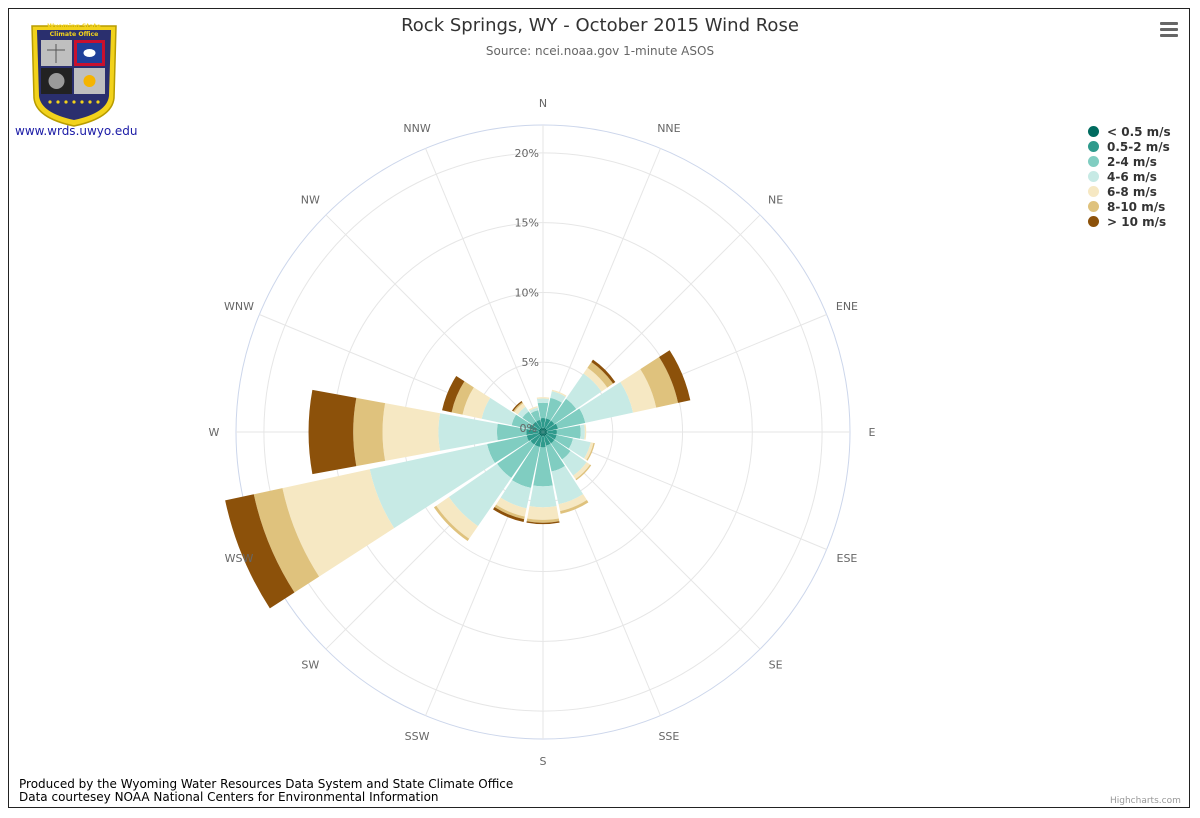 The image size is (1200, 818). What do you see at coordinates (1169, 30) in the screenshot?
I see `hamburger-menu-icon` at bounding box center [1169, 30].